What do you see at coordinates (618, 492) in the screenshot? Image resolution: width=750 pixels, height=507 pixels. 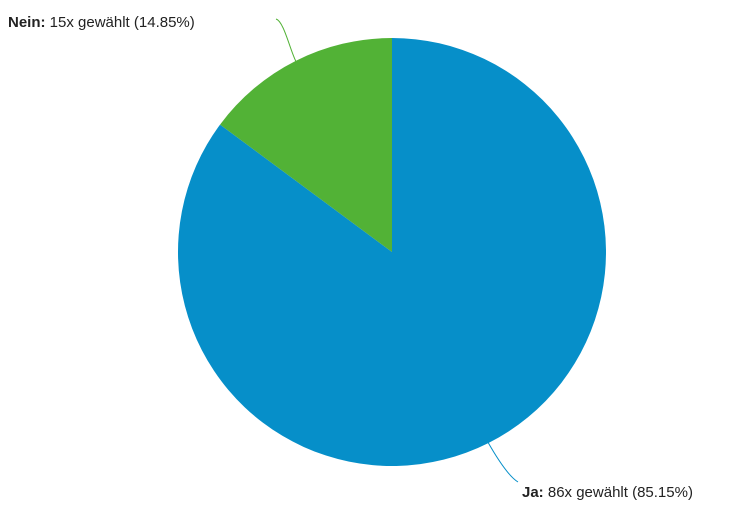 I see `pie-label-value-ja: 86x gewählt (85.15%)` at bounding box center [618, 492].